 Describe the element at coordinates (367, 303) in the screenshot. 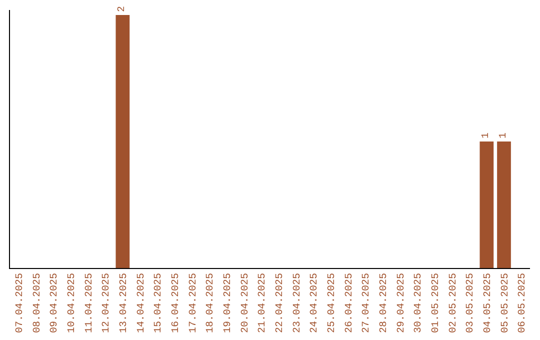

I see `x-tick-label: 27.04.2025` at that location.